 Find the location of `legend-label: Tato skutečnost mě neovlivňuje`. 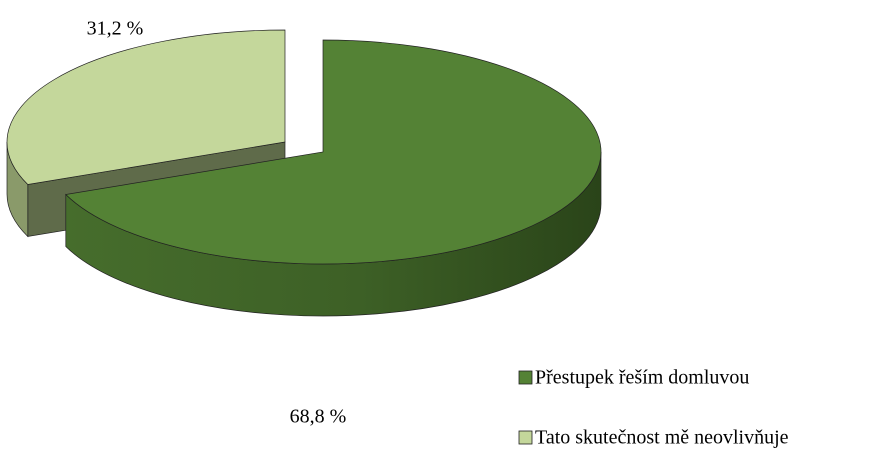

legend-label: Tato skutečnost mě neovlivňuje is located at coordinates (662, 438).